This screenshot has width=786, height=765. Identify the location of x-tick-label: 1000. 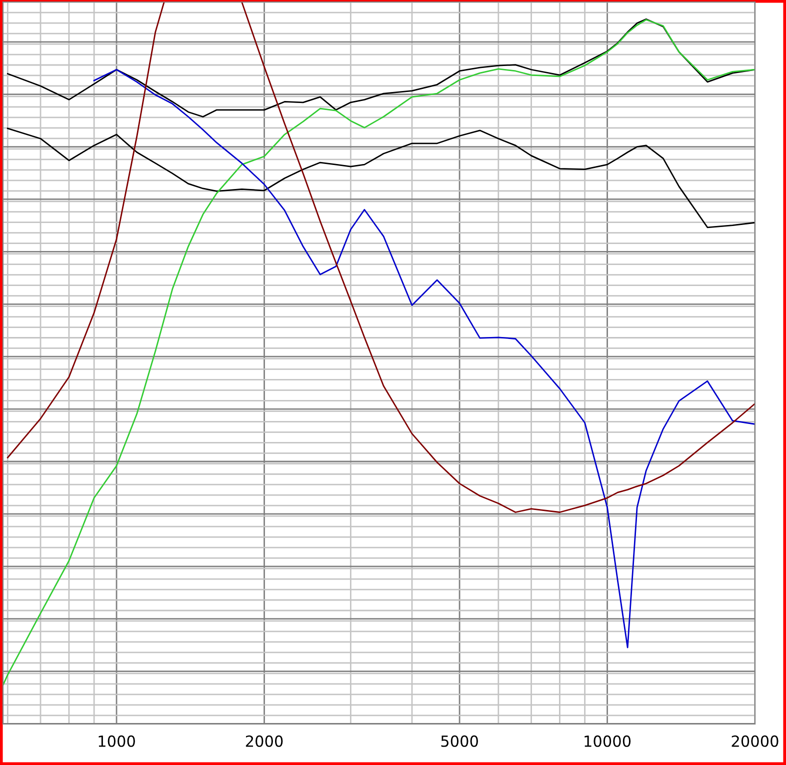
(116, 741).